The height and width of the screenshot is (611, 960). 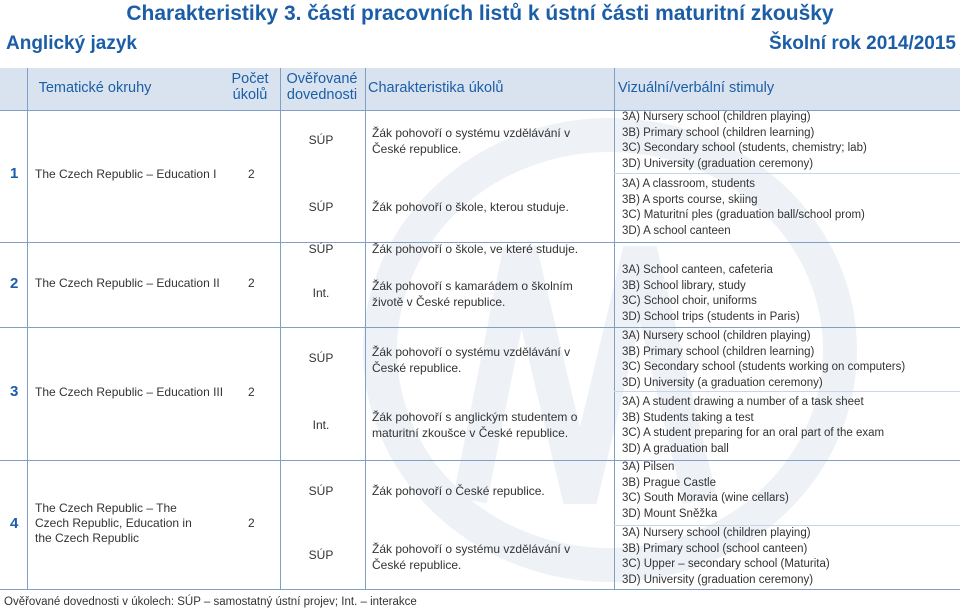 What do you see at coordinates (475, 249) in the screenshot?
I see `task-cell: Žák pohovoří o škole, ve které studuje.` at bounding box center [475, 249].